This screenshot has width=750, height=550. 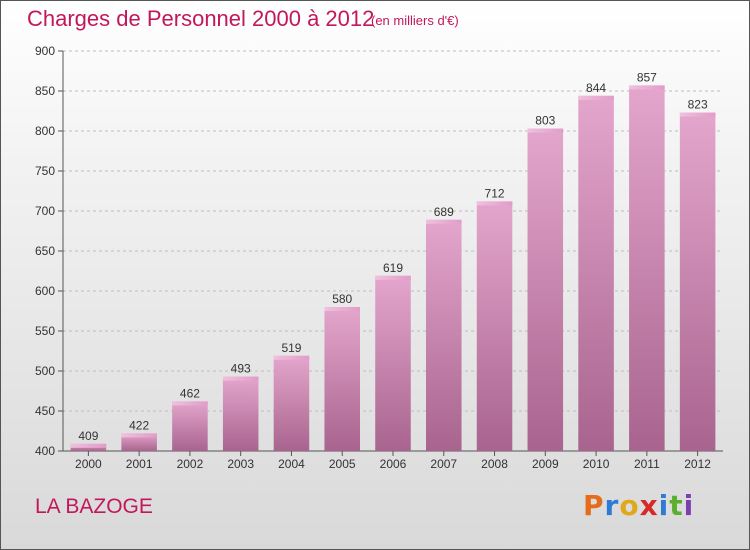 I want to click on bar-value-label: 844, so click(x=596, y=88).